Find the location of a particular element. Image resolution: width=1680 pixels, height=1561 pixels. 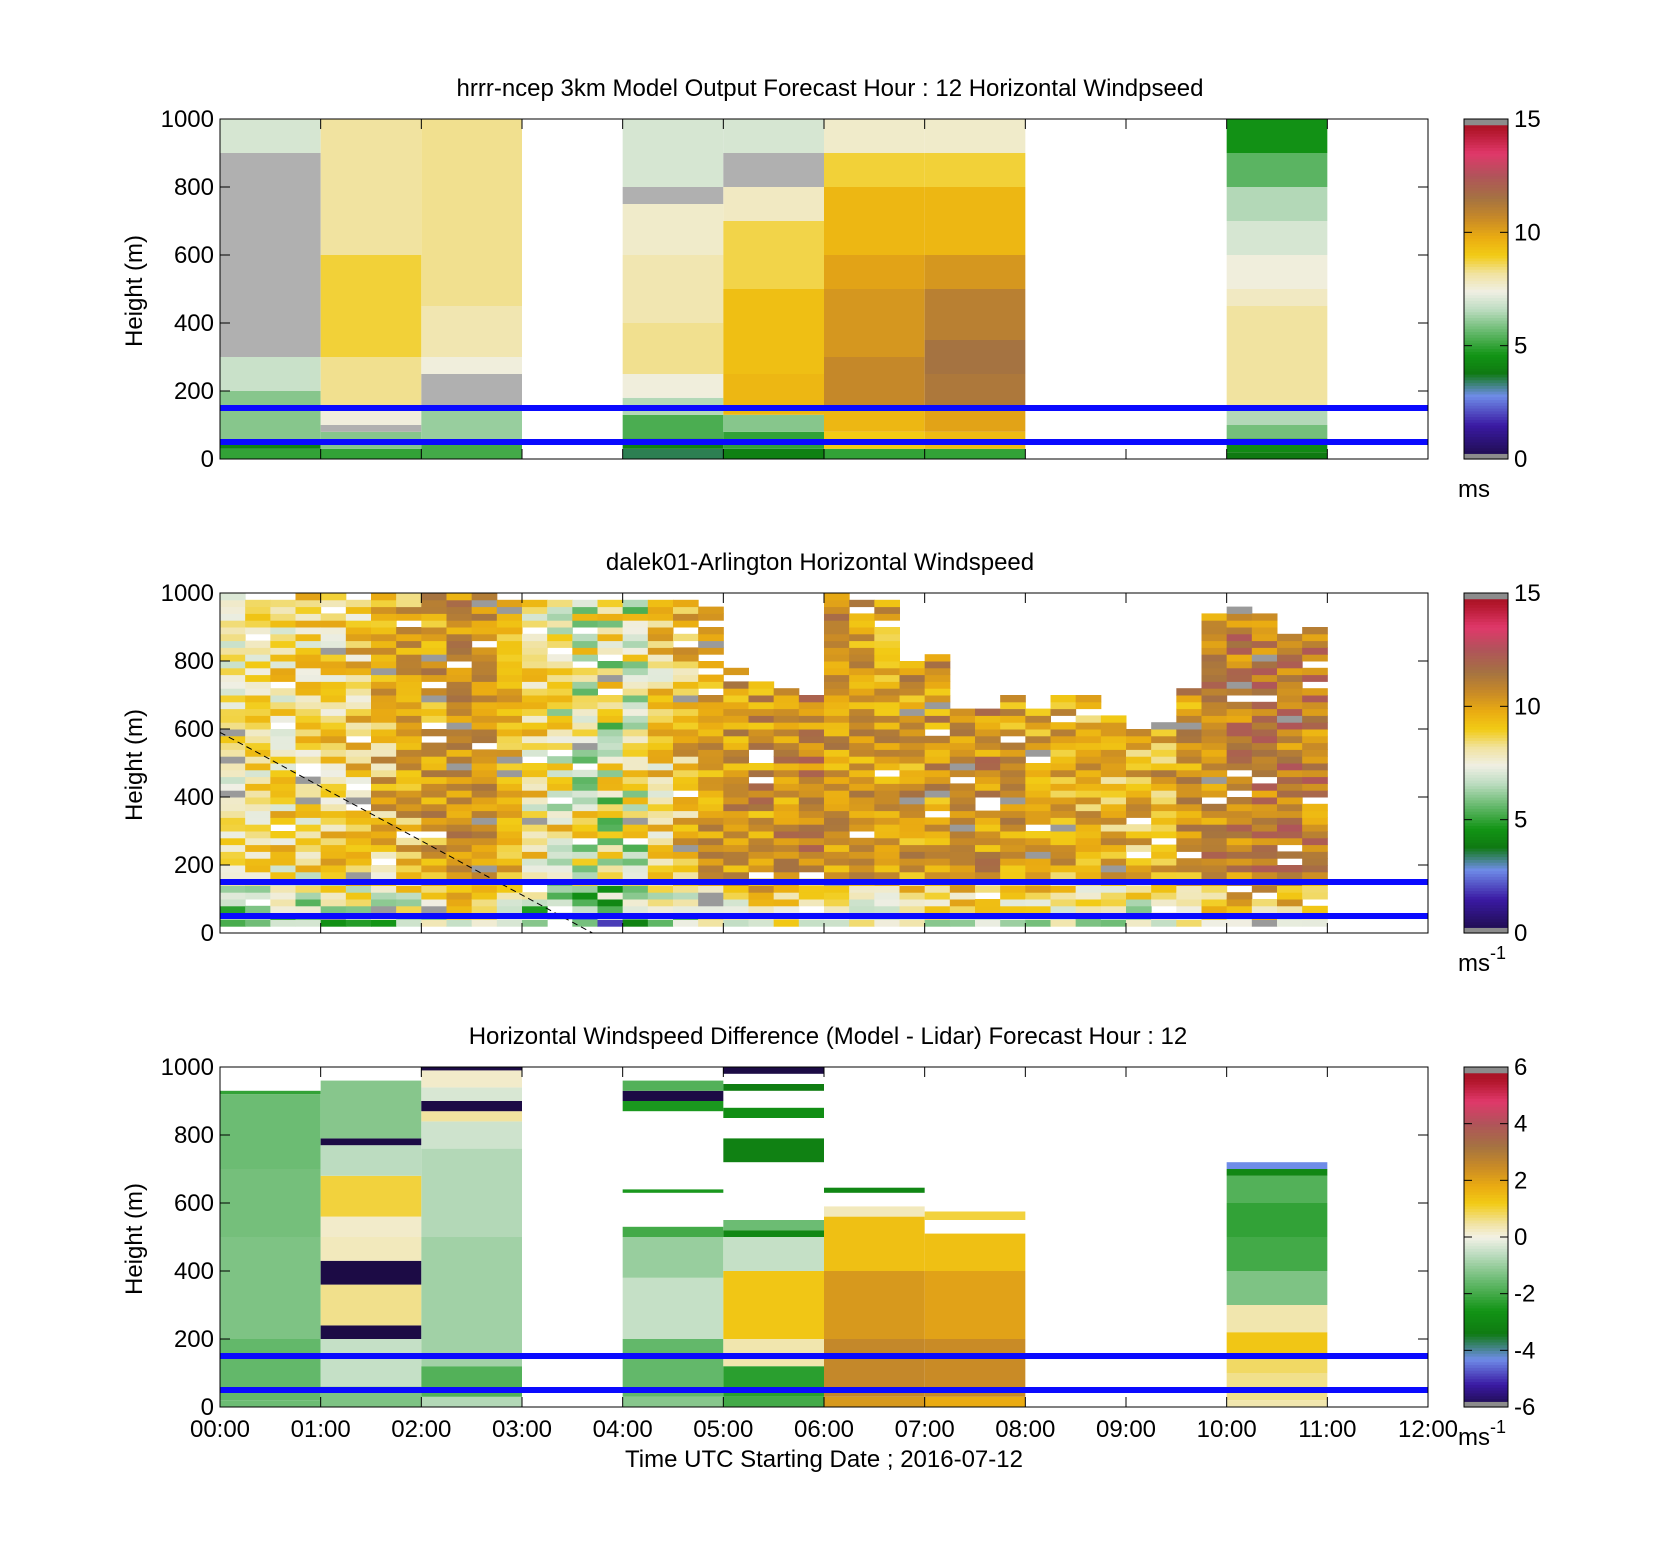

ytick-label: 800 is located at coordinates (194, 187).